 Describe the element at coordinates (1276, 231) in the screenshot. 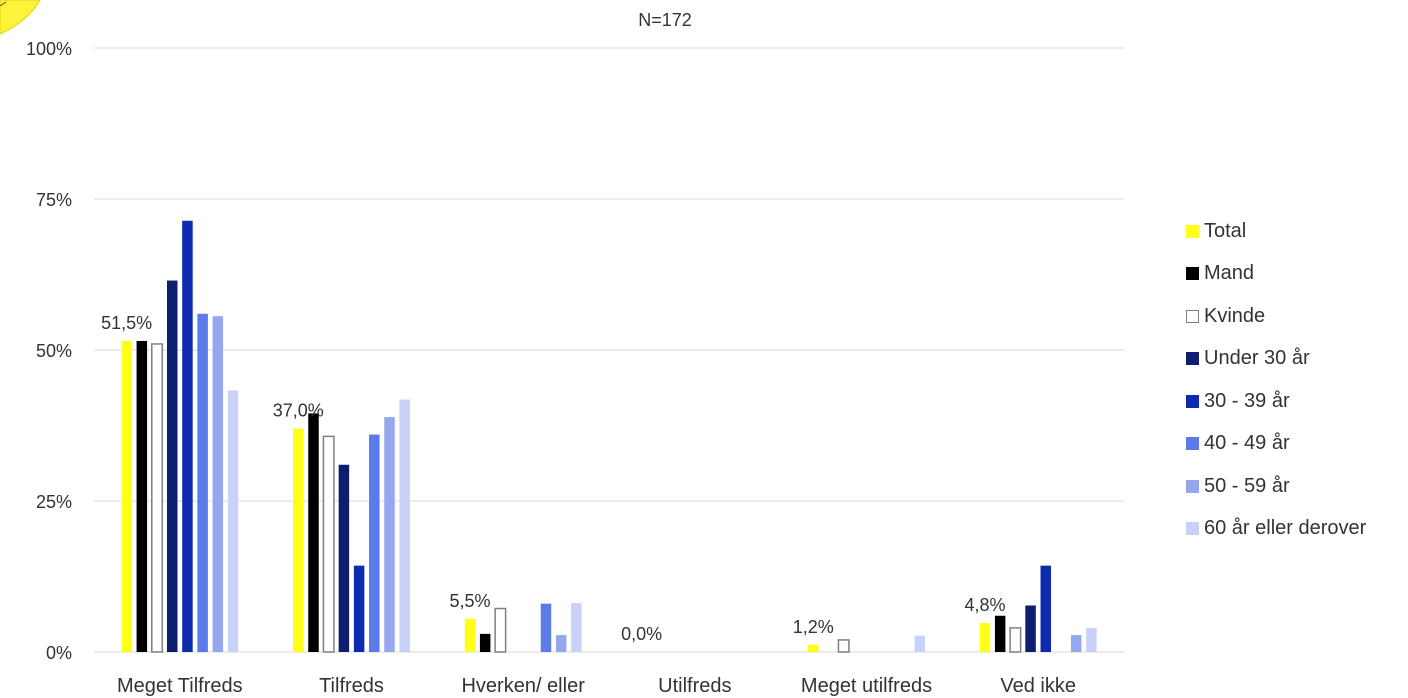

I see `legend-item: Total` at that location.